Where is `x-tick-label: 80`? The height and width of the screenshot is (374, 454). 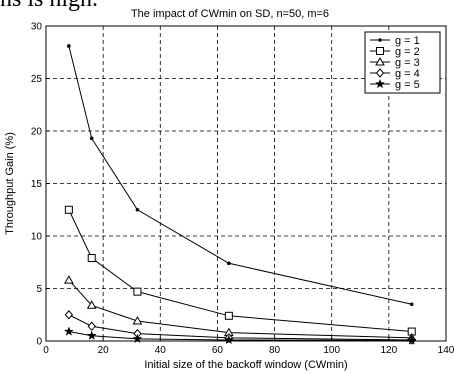
x-tick-label: 80 is located at coordinates (275, 350).